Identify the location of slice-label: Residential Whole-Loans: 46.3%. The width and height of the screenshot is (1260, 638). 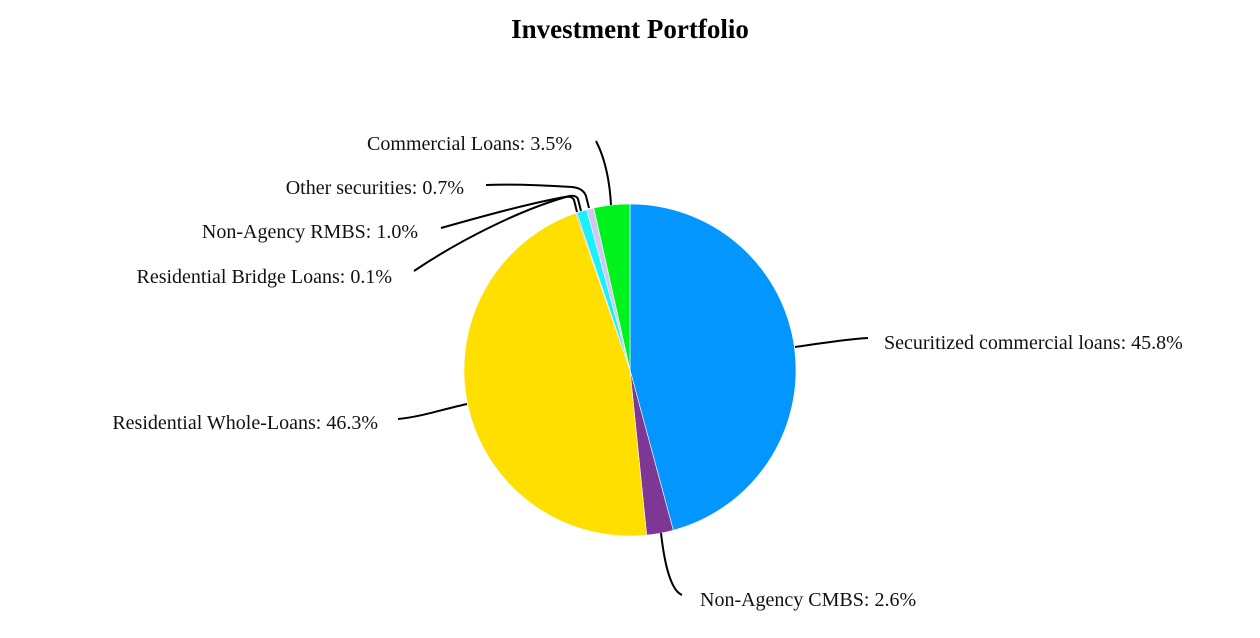
(245, 423).